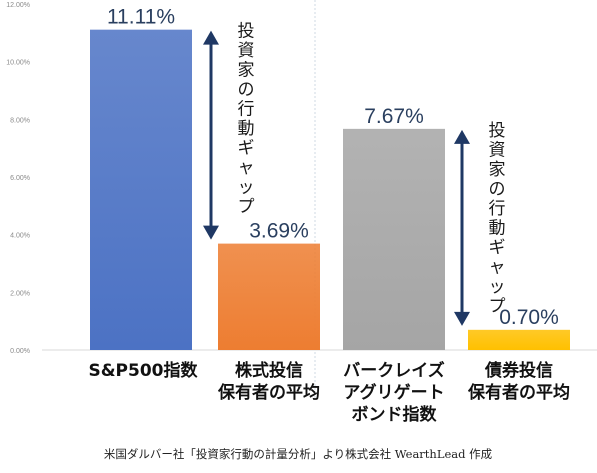 This screenshot has width=597, height=473. Describe the element at coordinates (18, 5) in the screenshot. I see `y-tick-label: 12.00%` at that location.